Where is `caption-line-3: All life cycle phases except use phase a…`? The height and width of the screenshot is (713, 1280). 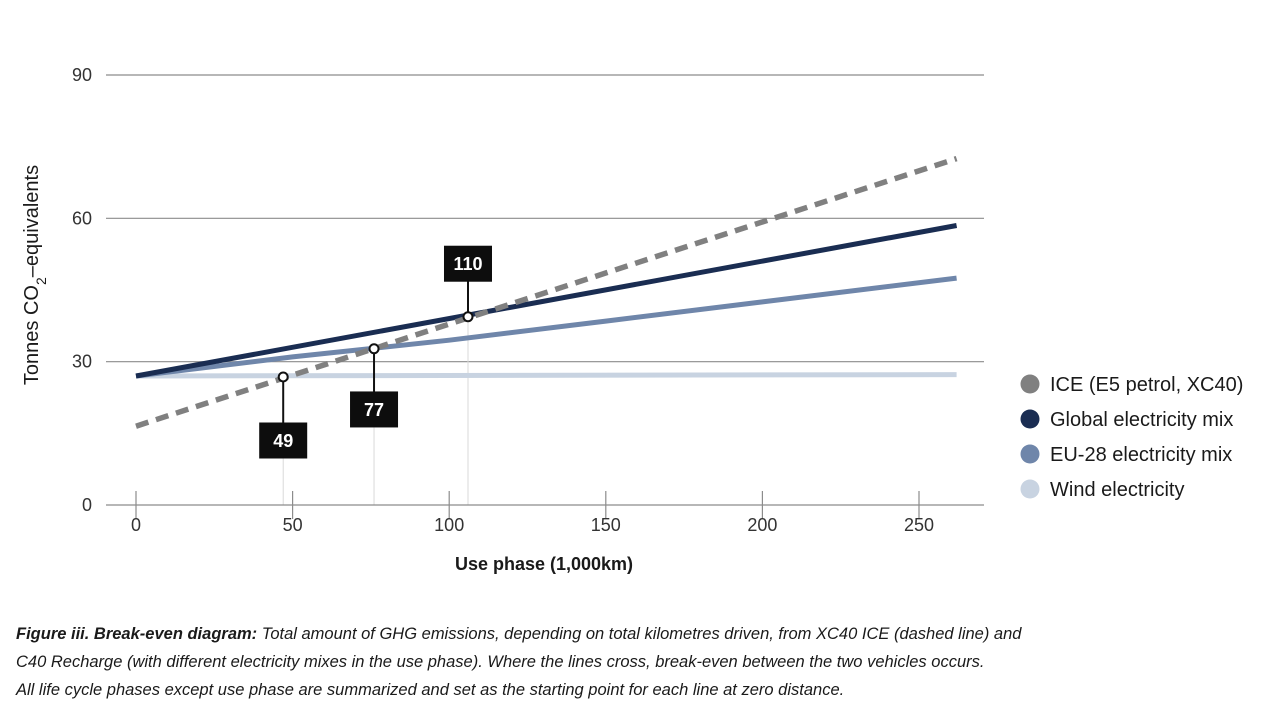
caption-line-3: All life cycle phases except use phase a… is located at coordinates (430, 690).